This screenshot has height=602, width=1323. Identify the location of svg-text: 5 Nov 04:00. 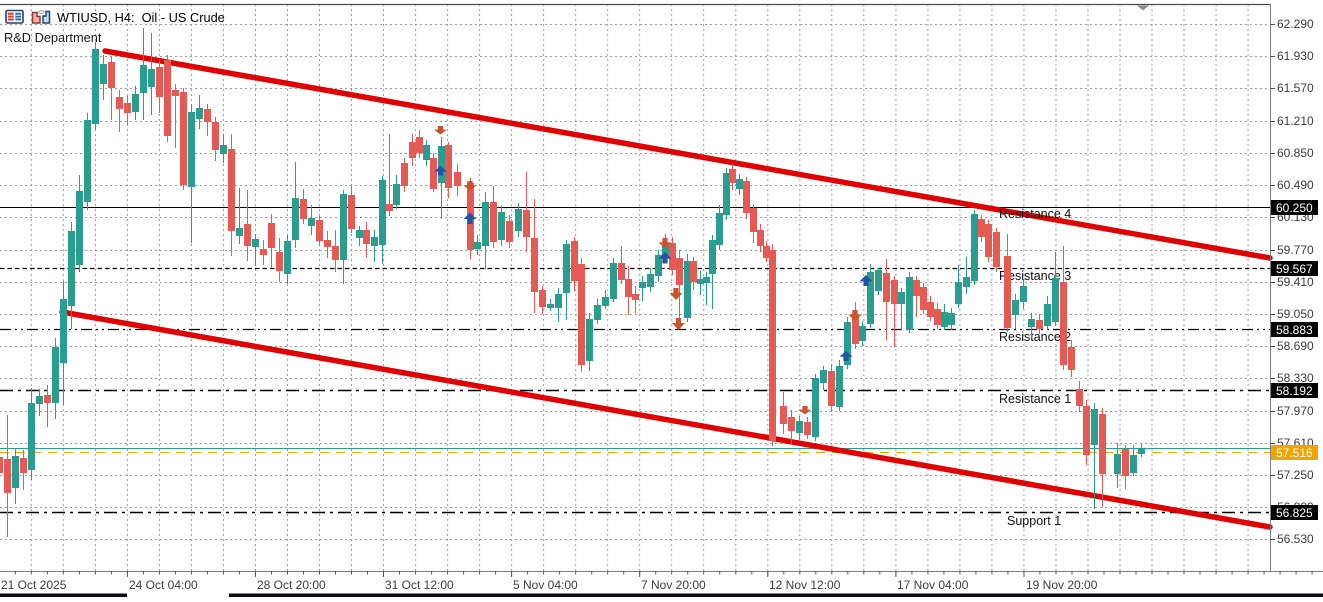
(545, 585).